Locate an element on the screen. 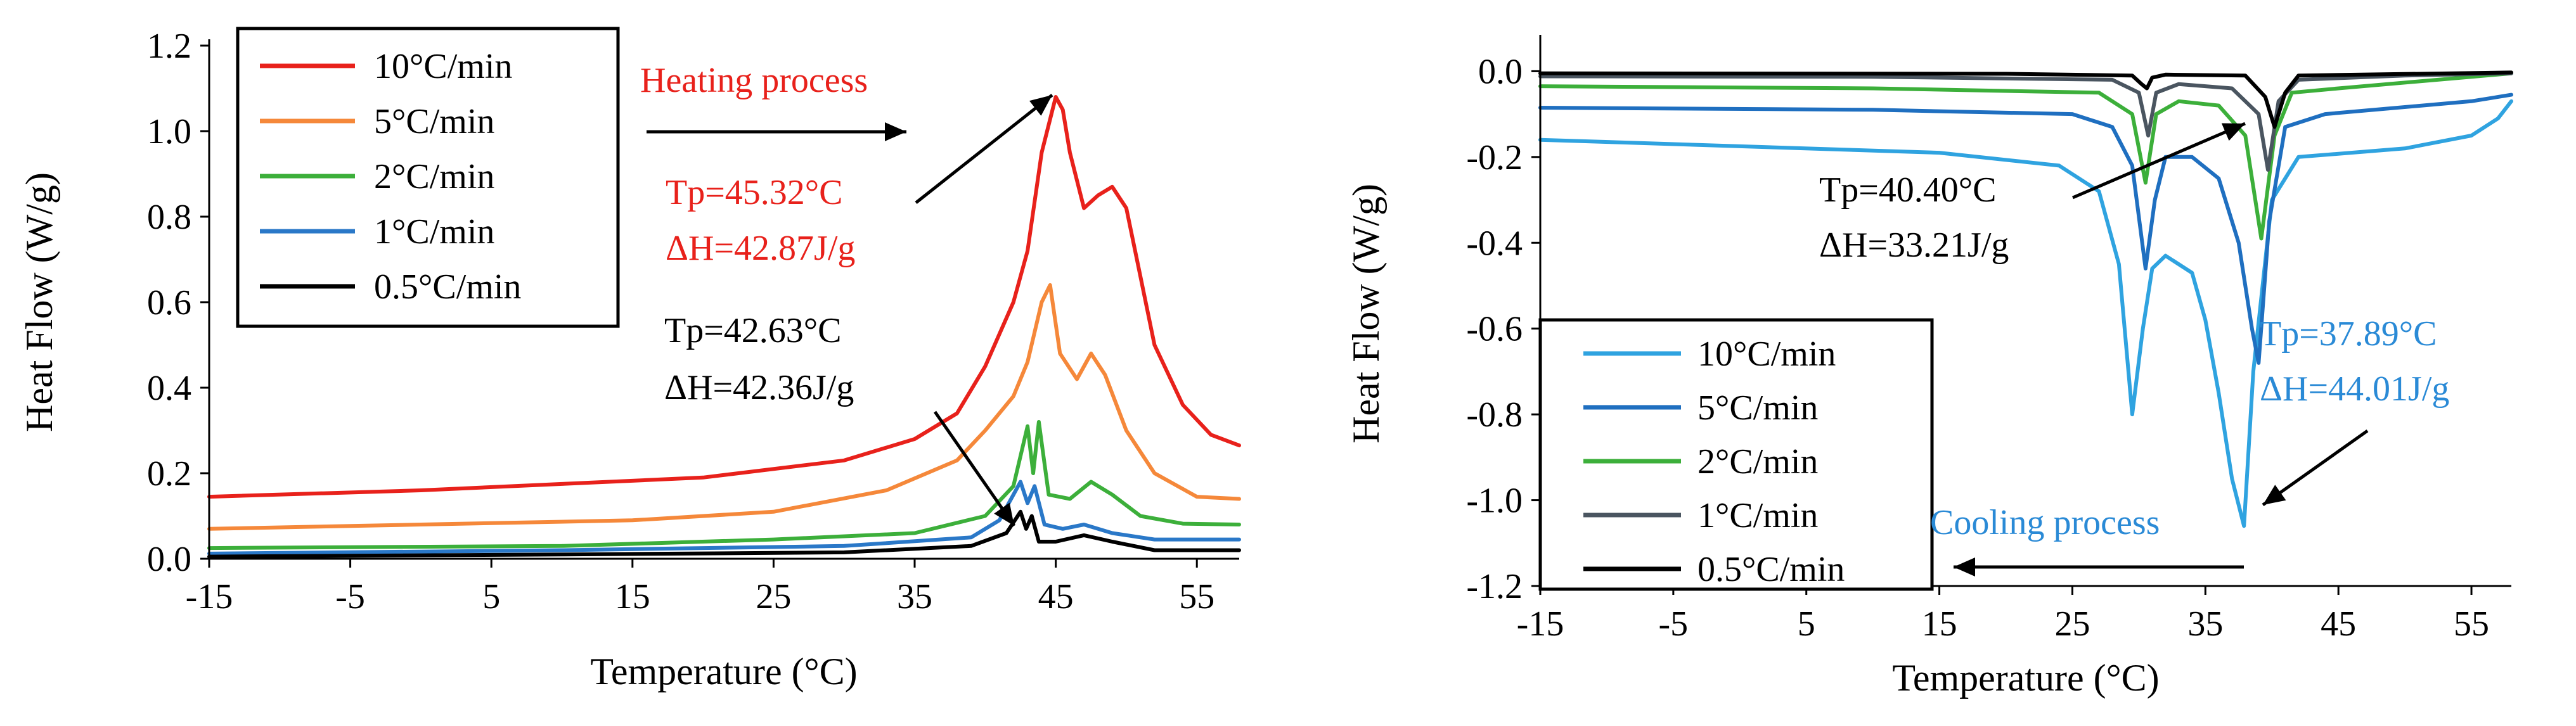 The height and width of the screenshot is (726, 2576). y-tick-label: 0.2 is located at coordinates (169, 474).